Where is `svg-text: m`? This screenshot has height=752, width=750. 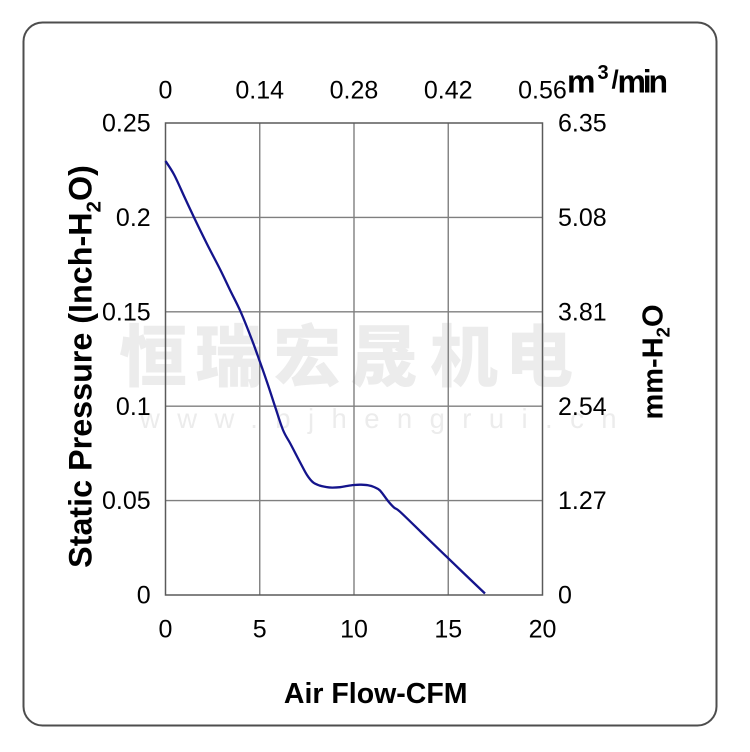 svg-text: m is located at coordinates (581, 82).